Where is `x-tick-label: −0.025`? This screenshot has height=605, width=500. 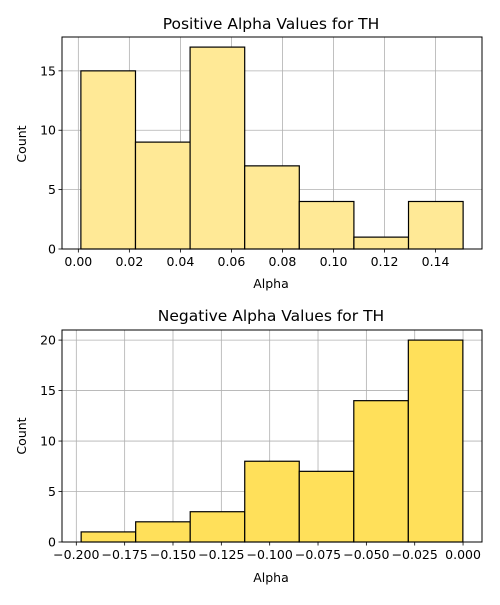
x-tick-label: −0.025 is located at coordinates (415, 554).